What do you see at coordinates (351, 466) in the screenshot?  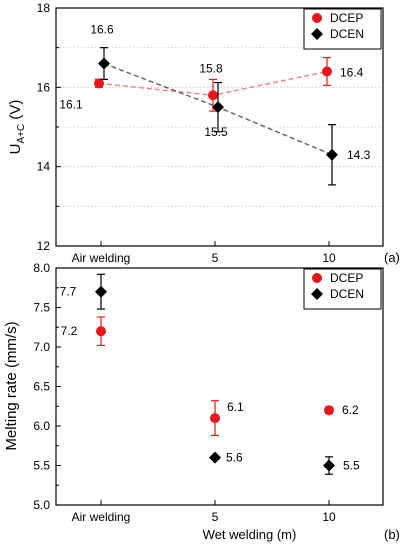 I see `data-label: 5.5` at bounding box center [351, 466].